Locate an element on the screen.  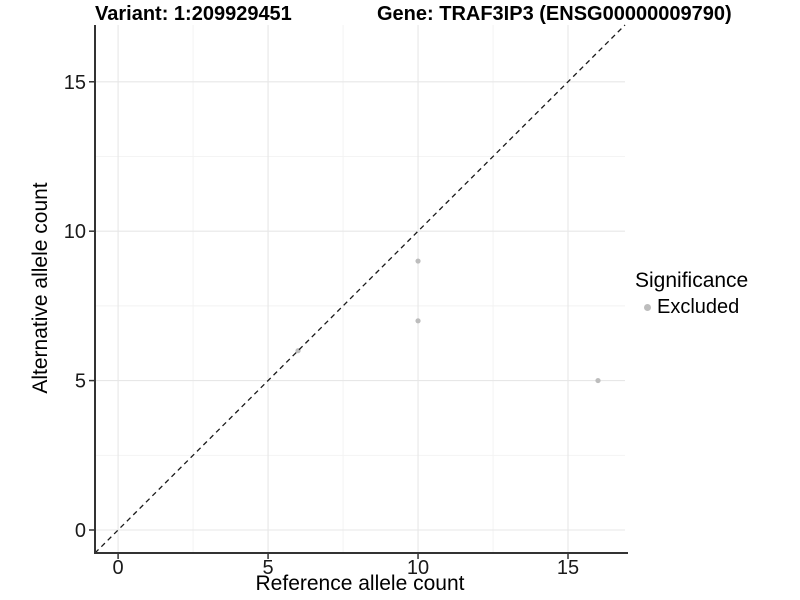
x-tick-label: 15 is located at coordinates (568, 568).